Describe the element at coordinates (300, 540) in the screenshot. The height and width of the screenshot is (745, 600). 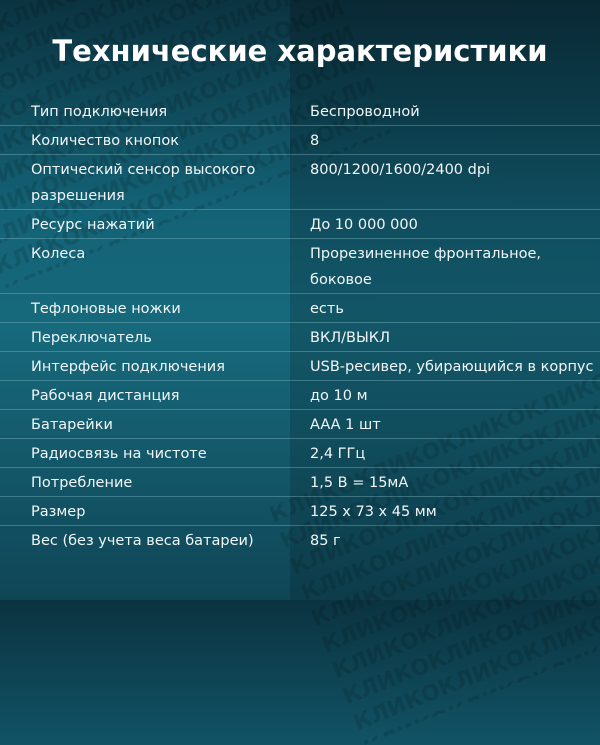
I see `spec-row: Вес (без учета веса батареи) 85 г` at that location.